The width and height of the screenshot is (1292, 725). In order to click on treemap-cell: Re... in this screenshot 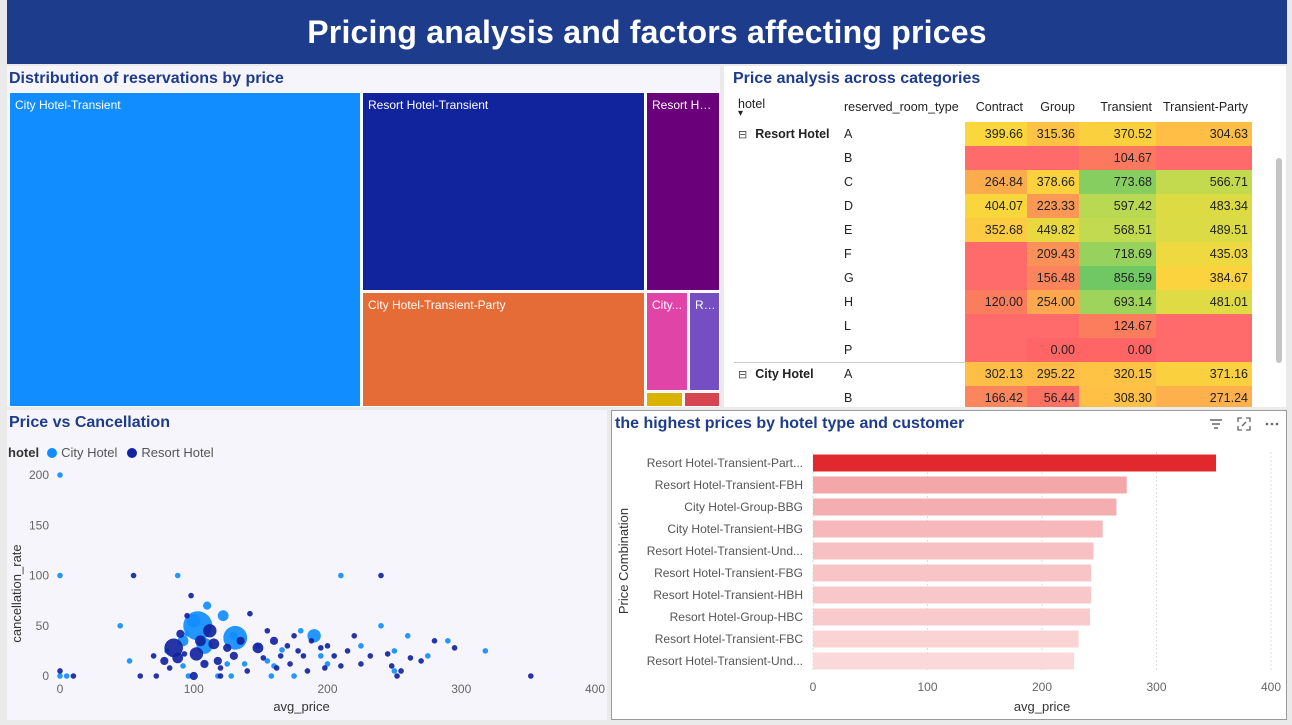, I will do `click(704, 341)`.